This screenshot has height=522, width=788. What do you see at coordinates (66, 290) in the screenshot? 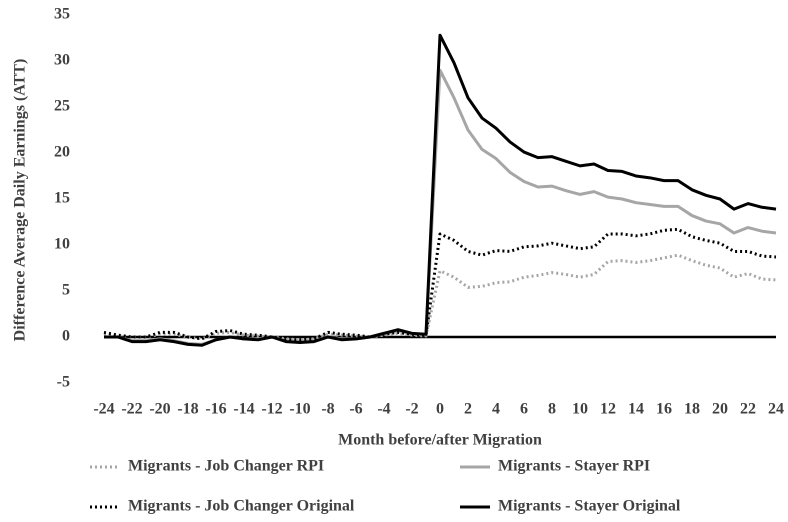
I see `y-tick-label: 5` at bounding box center [66, 290].